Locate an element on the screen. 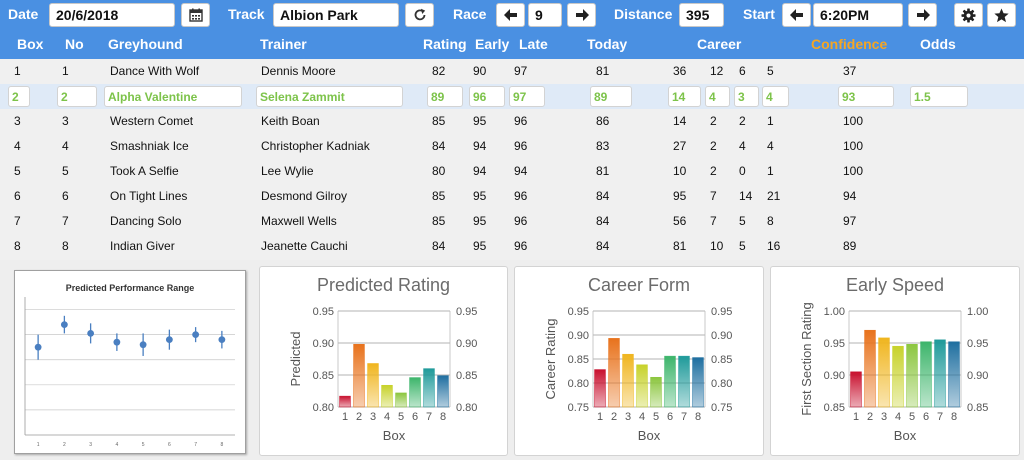 The height and width of the screenshot is (460, 1024). cell-trainer: Dennis Moore is located at coordinates (298, 71).